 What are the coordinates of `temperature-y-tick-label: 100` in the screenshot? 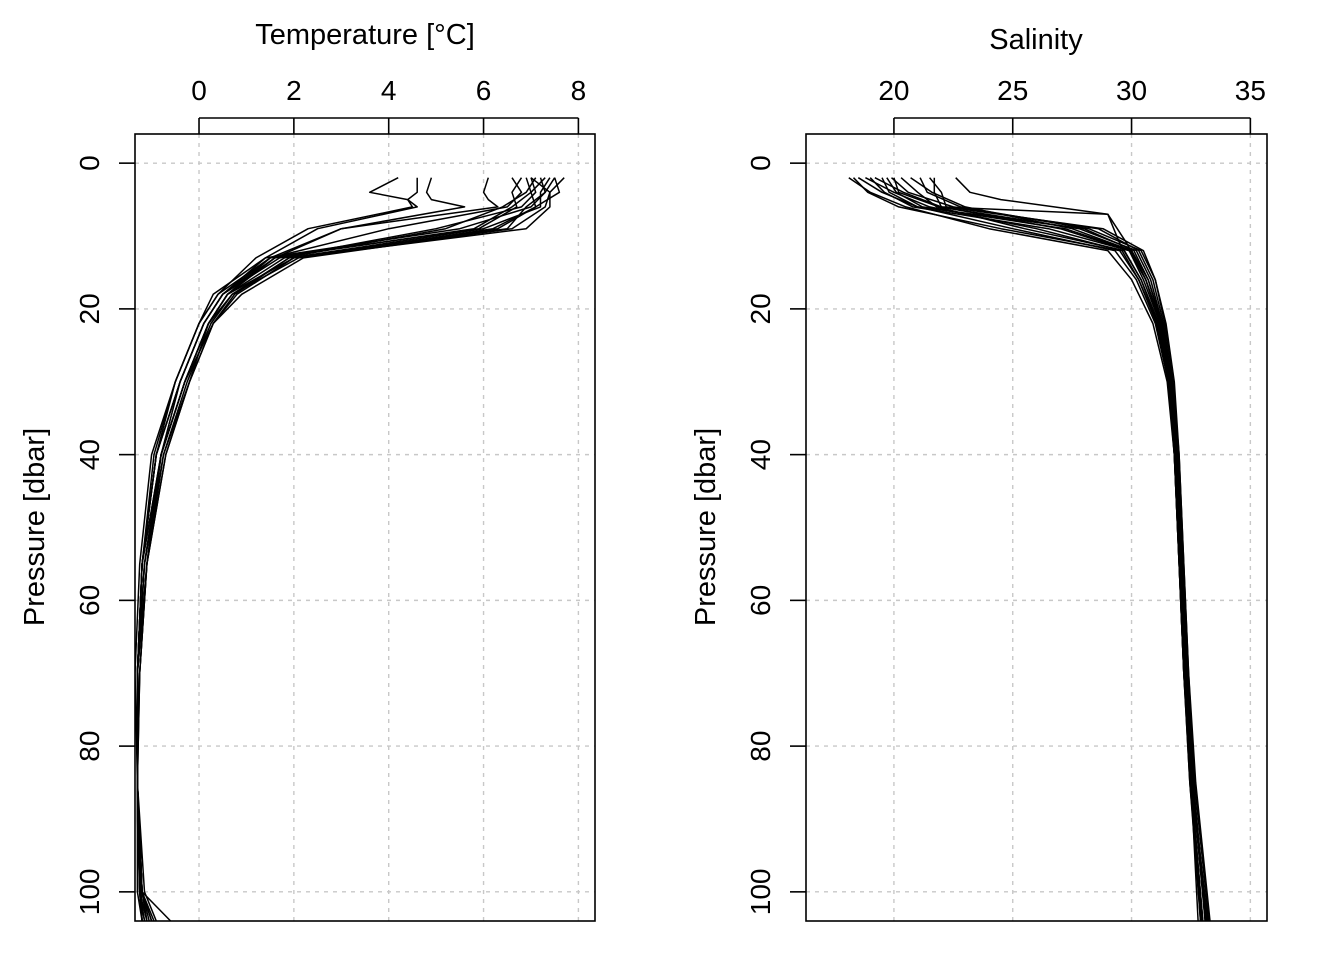 It's located at (89, 891).